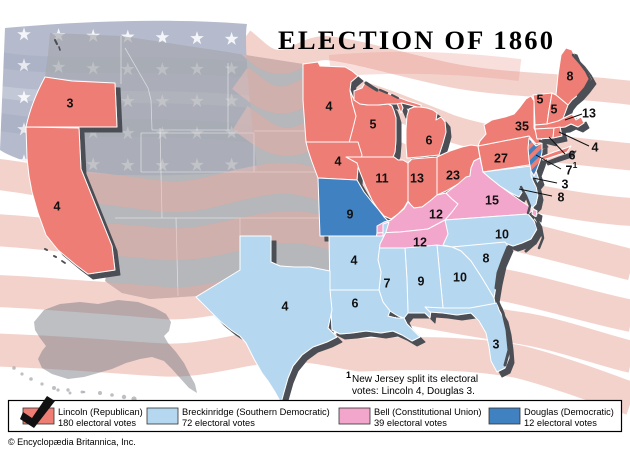 The width and height of the screenshot is (630, 456). Describe the element at coordinates (453, 176) in the screenshot. I see `svg-text: 23` at that location.